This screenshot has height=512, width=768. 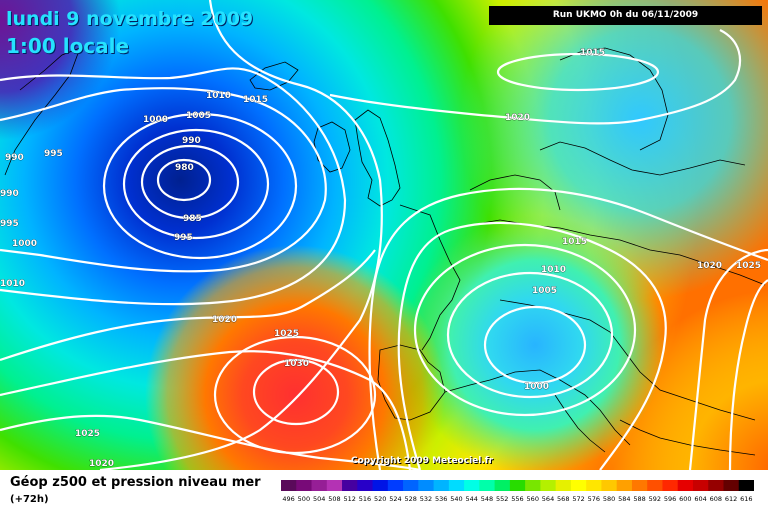 I want to click on color-scale-label: 500, so click(x=304, y=499).